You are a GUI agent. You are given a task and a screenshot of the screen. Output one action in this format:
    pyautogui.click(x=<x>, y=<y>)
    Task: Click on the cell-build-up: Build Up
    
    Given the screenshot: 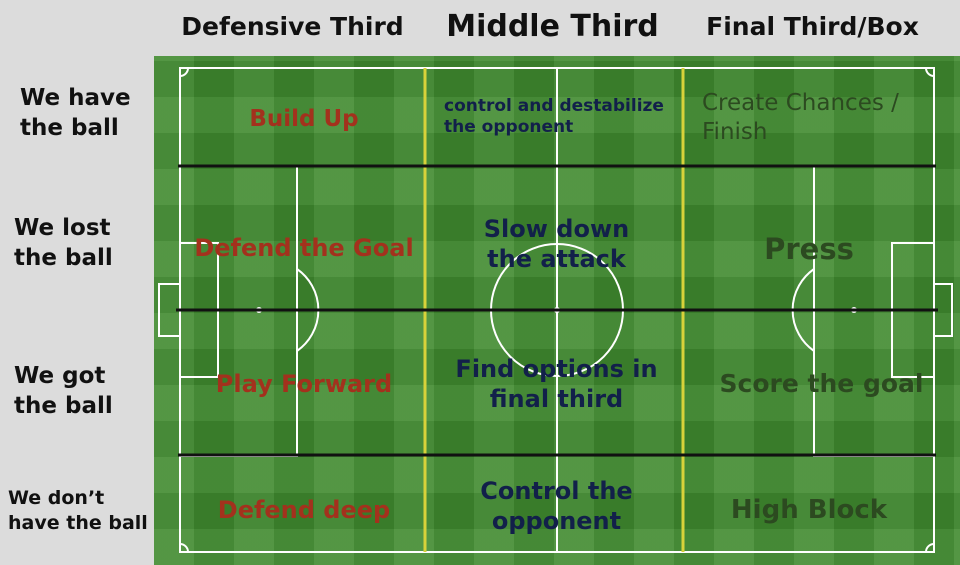 What is the action you would take?
    pyautogui.click(x=304, y=118)
    